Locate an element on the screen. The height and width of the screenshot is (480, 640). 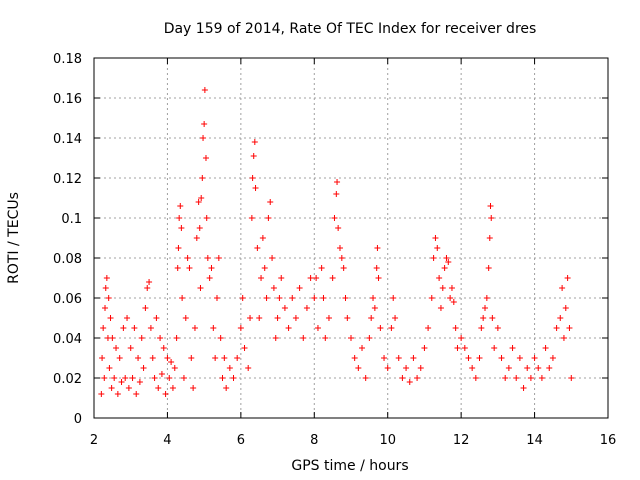
y-tick-label: 0.18 is located at coordinates (67, 59).